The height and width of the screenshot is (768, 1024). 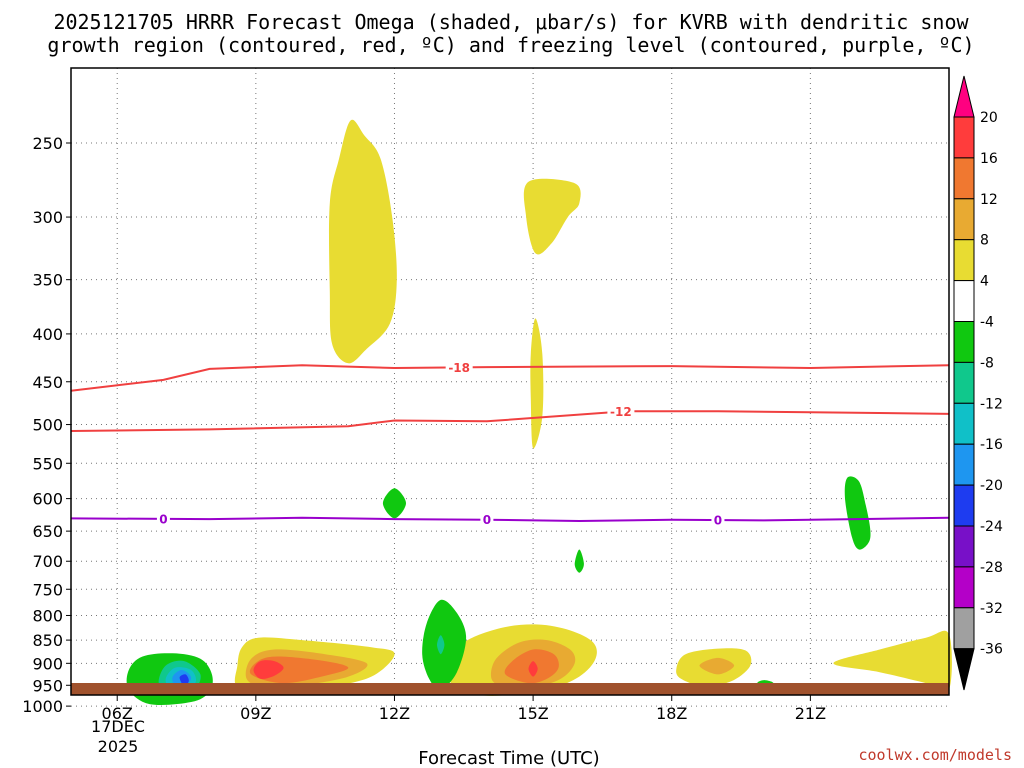 I want to click on omega-region-low-descent-13z-core12, so click(x=441, y=645).